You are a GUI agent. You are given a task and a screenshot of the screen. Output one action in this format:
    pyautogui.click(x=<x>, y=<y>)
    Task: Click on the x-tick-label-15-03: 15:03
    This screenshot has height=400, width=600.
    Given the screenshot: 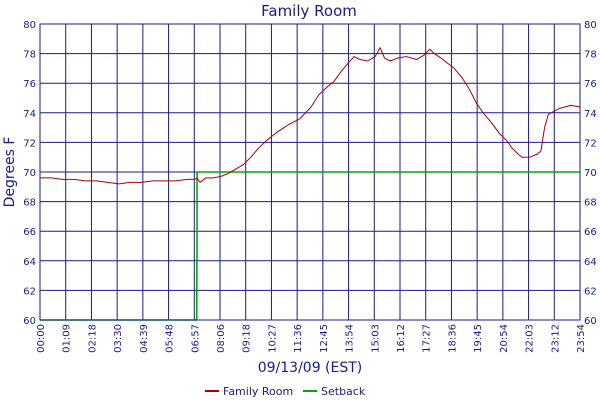 What is the action you would take?
    pyautogui.click(x=375, y=338)
    